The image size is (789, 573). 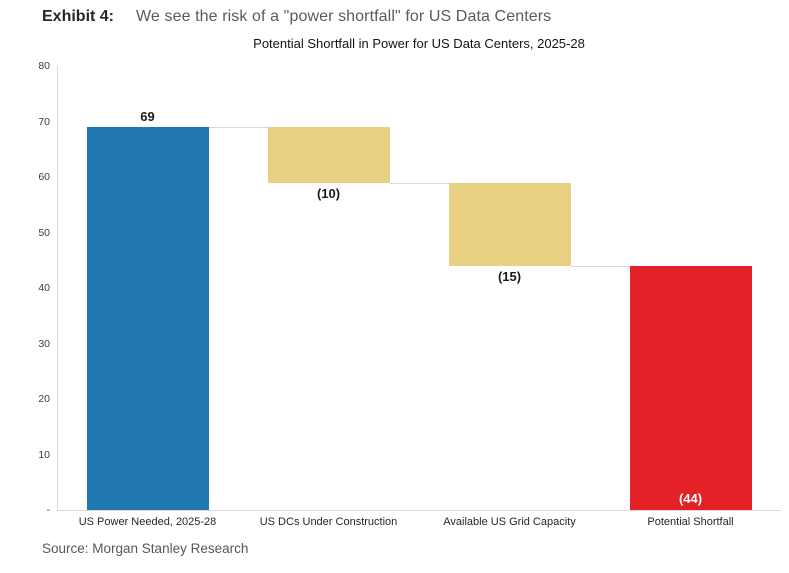 What do you see at coordinates (328, 155) in the screenshot?
I see `bar-us-dcs-under-construction` at bounding box center [328, 155].